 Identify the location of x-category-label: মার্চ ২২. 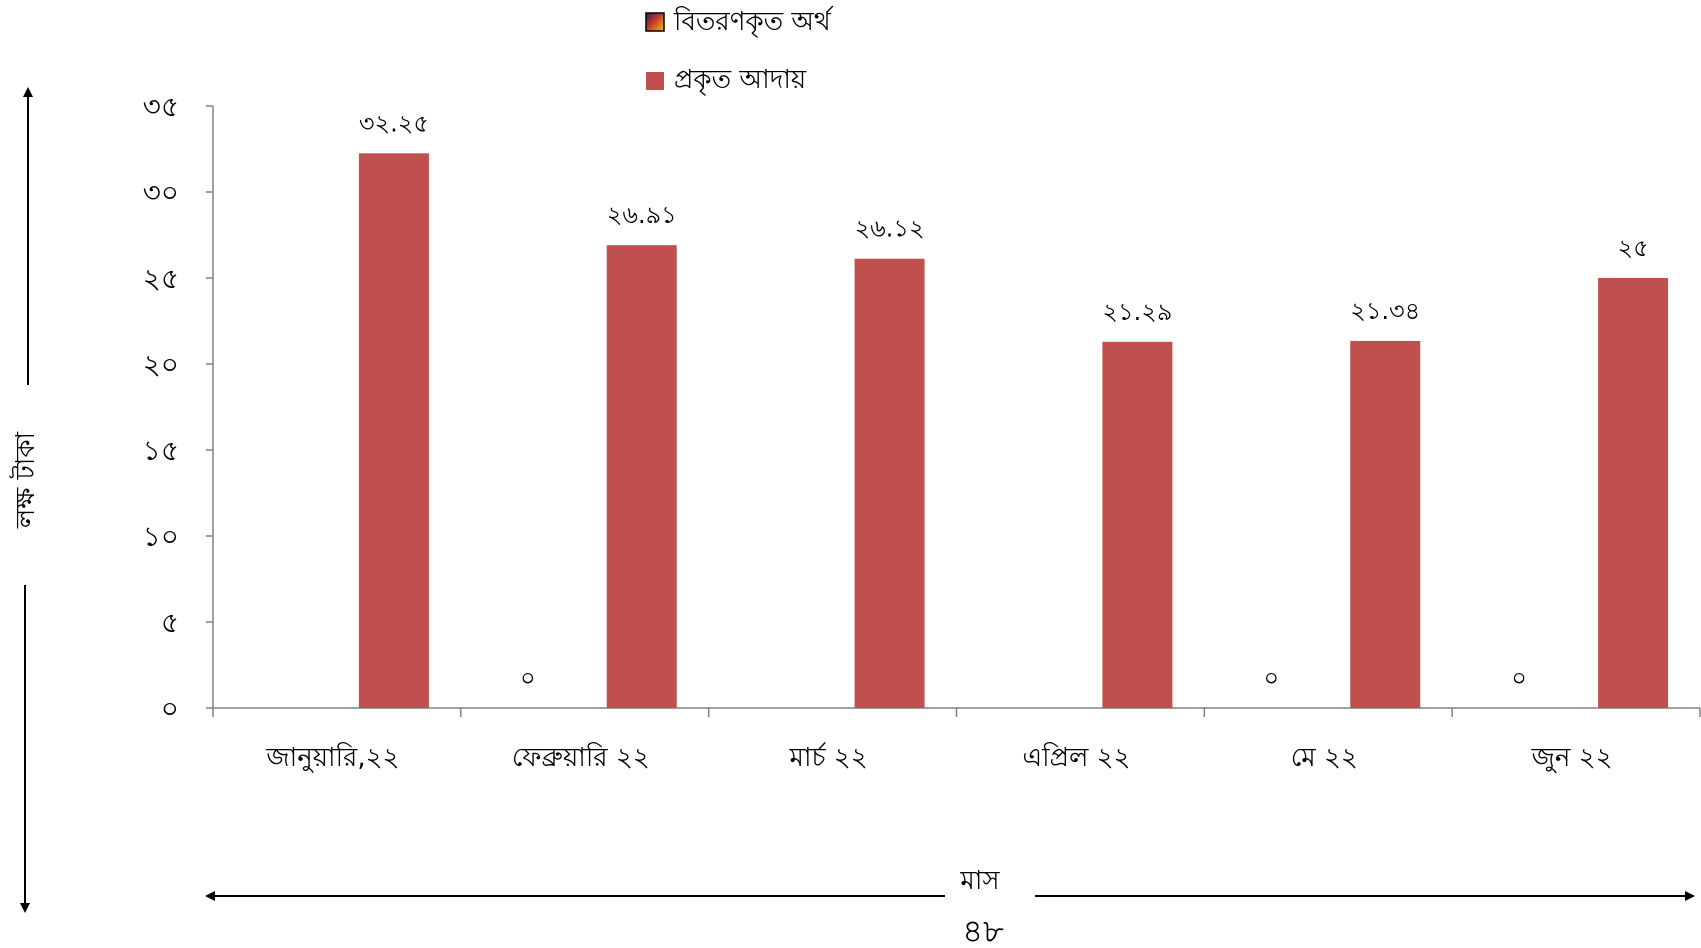
(828, 757).